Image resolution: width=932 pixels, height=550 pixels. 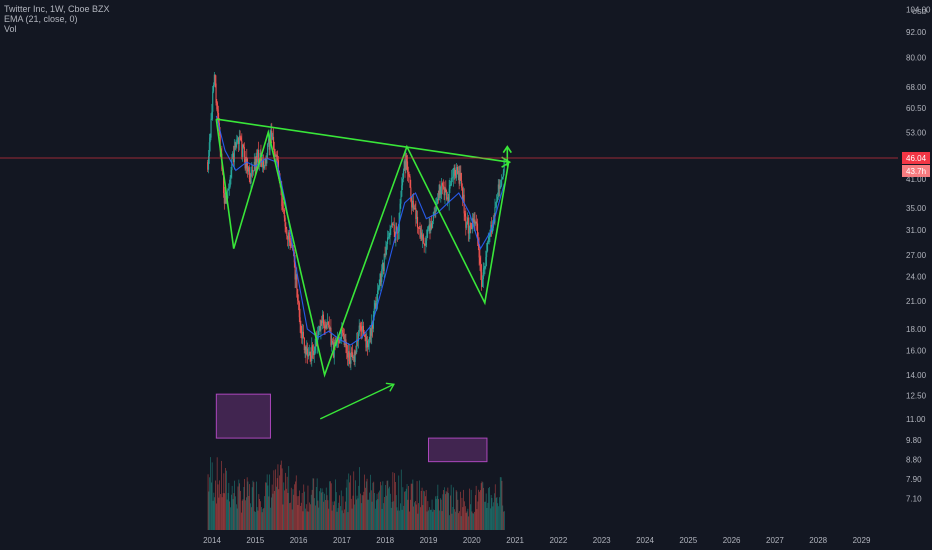 I want to click on last-price-badge-label: 46.04, so click(x=916, y=158).